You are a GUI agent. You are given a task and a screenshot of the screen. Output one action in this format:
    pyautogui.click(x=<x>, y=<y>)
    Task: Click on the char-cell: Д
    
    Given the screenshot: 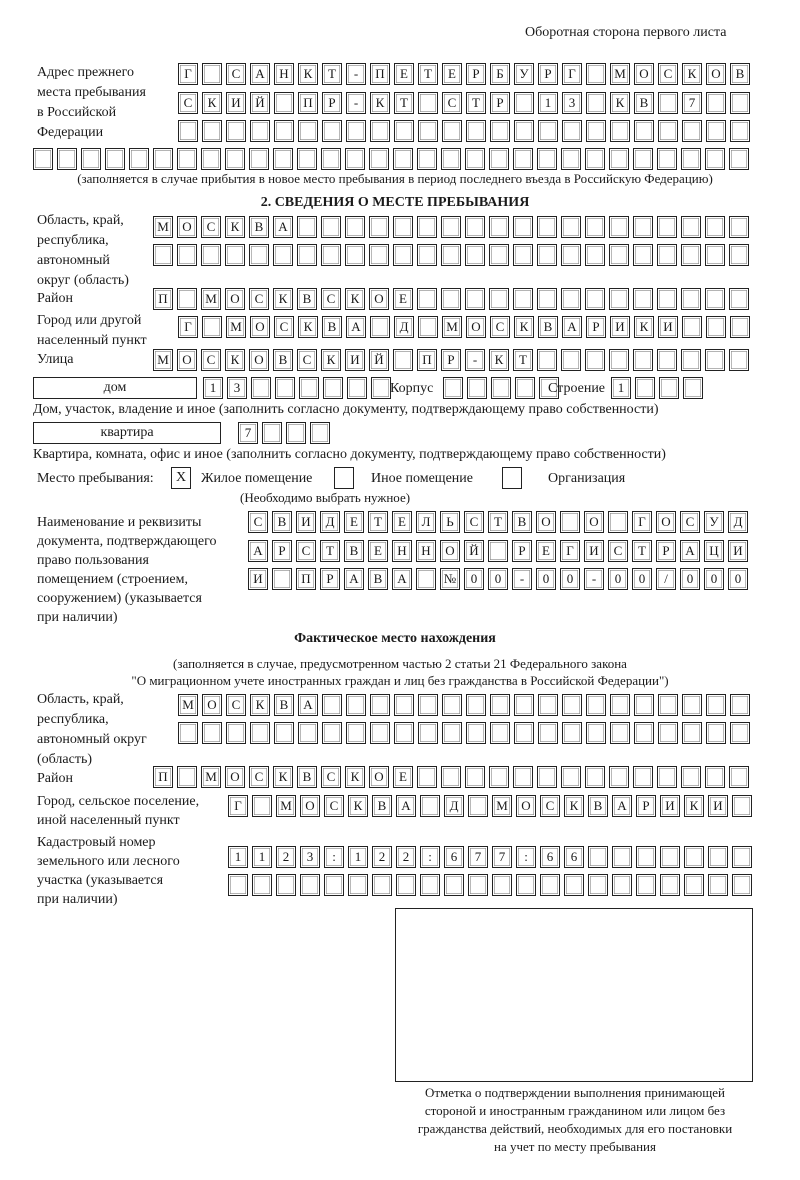 What is the action you would take?
    pyautogui.click(x=404, y=327)
    